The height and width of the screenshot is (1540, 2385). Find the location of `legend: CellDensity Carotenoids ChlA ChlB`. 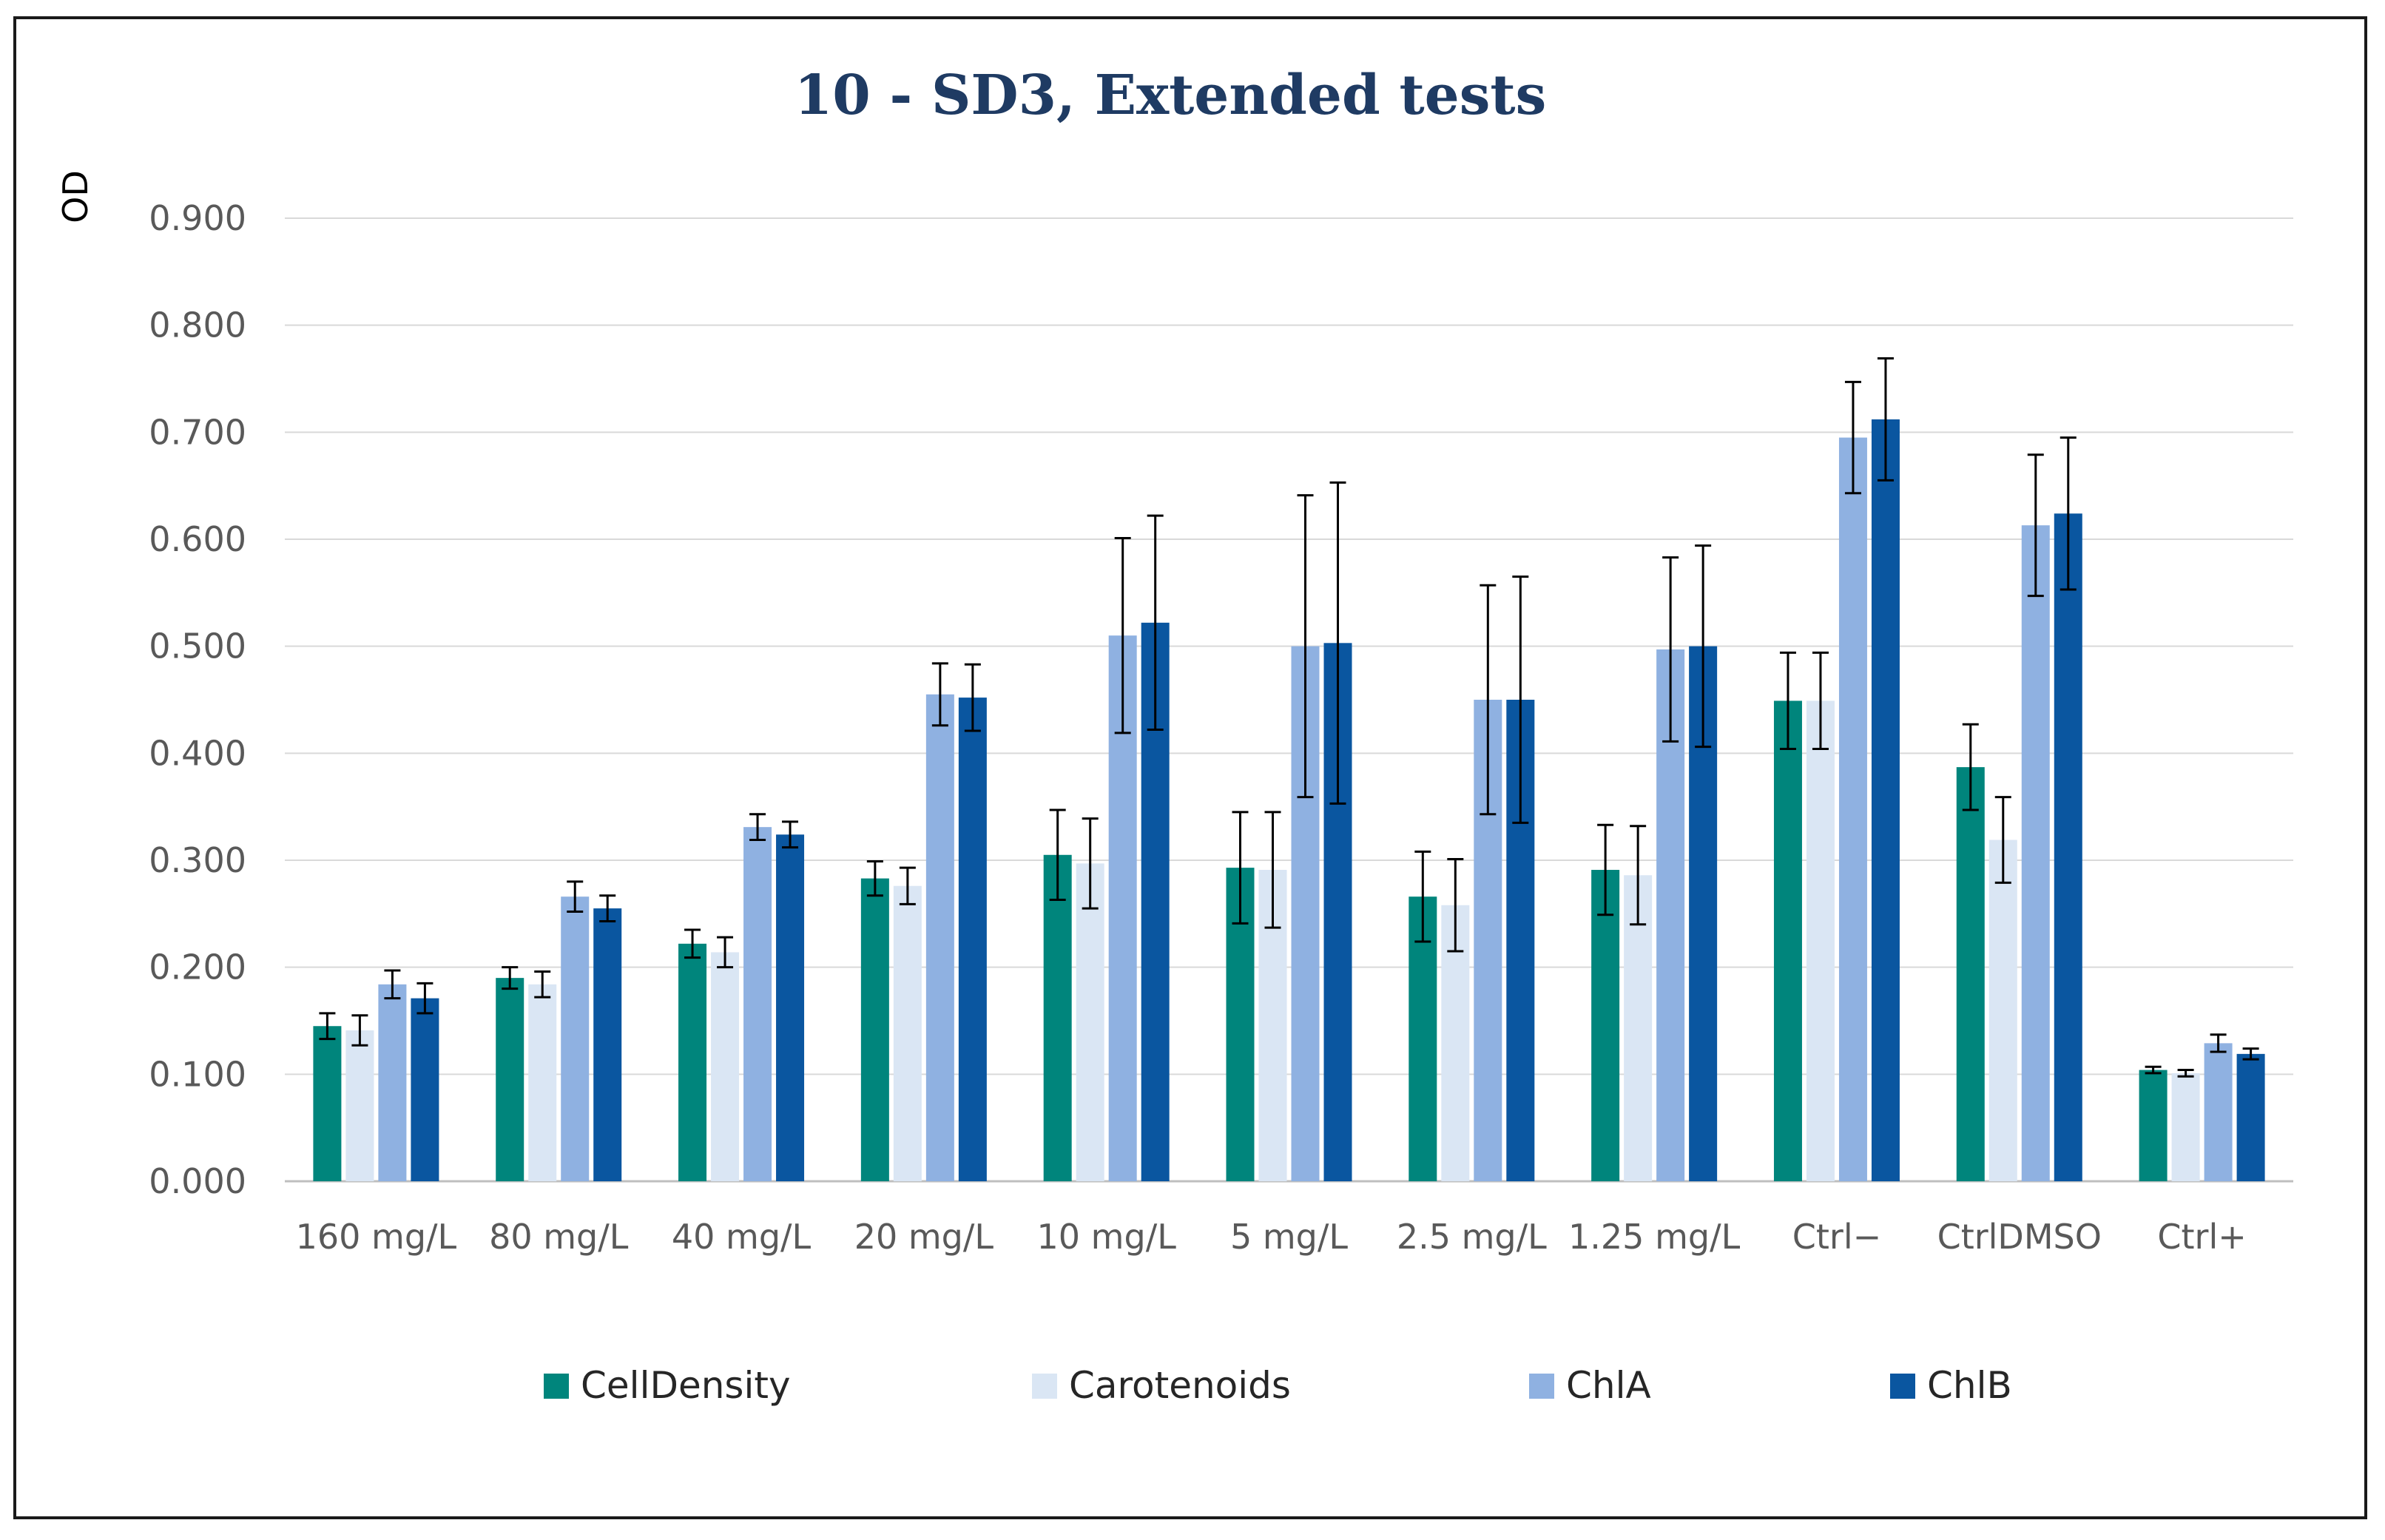

legend: CellDensity Carotenoids ChlA ChlB is located at coordinates (1278, 1385).